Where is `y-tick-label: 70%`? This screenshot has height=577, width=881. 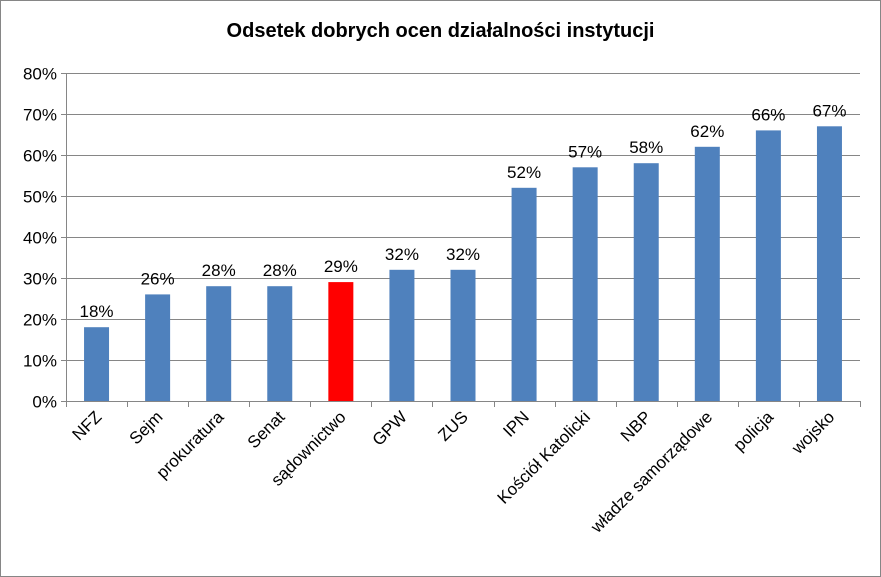
y-tick-label: 70% is located at coordinates (40, 115).